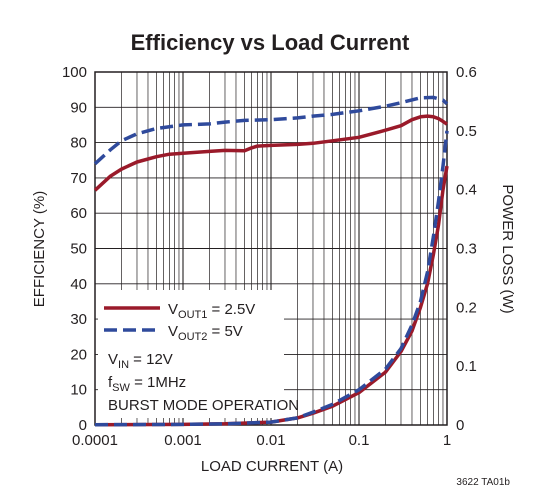 Image resolution: width=538 pixels, height=500 pixels. I want to click on y-left-tick-label: 90, so click(78, 107).